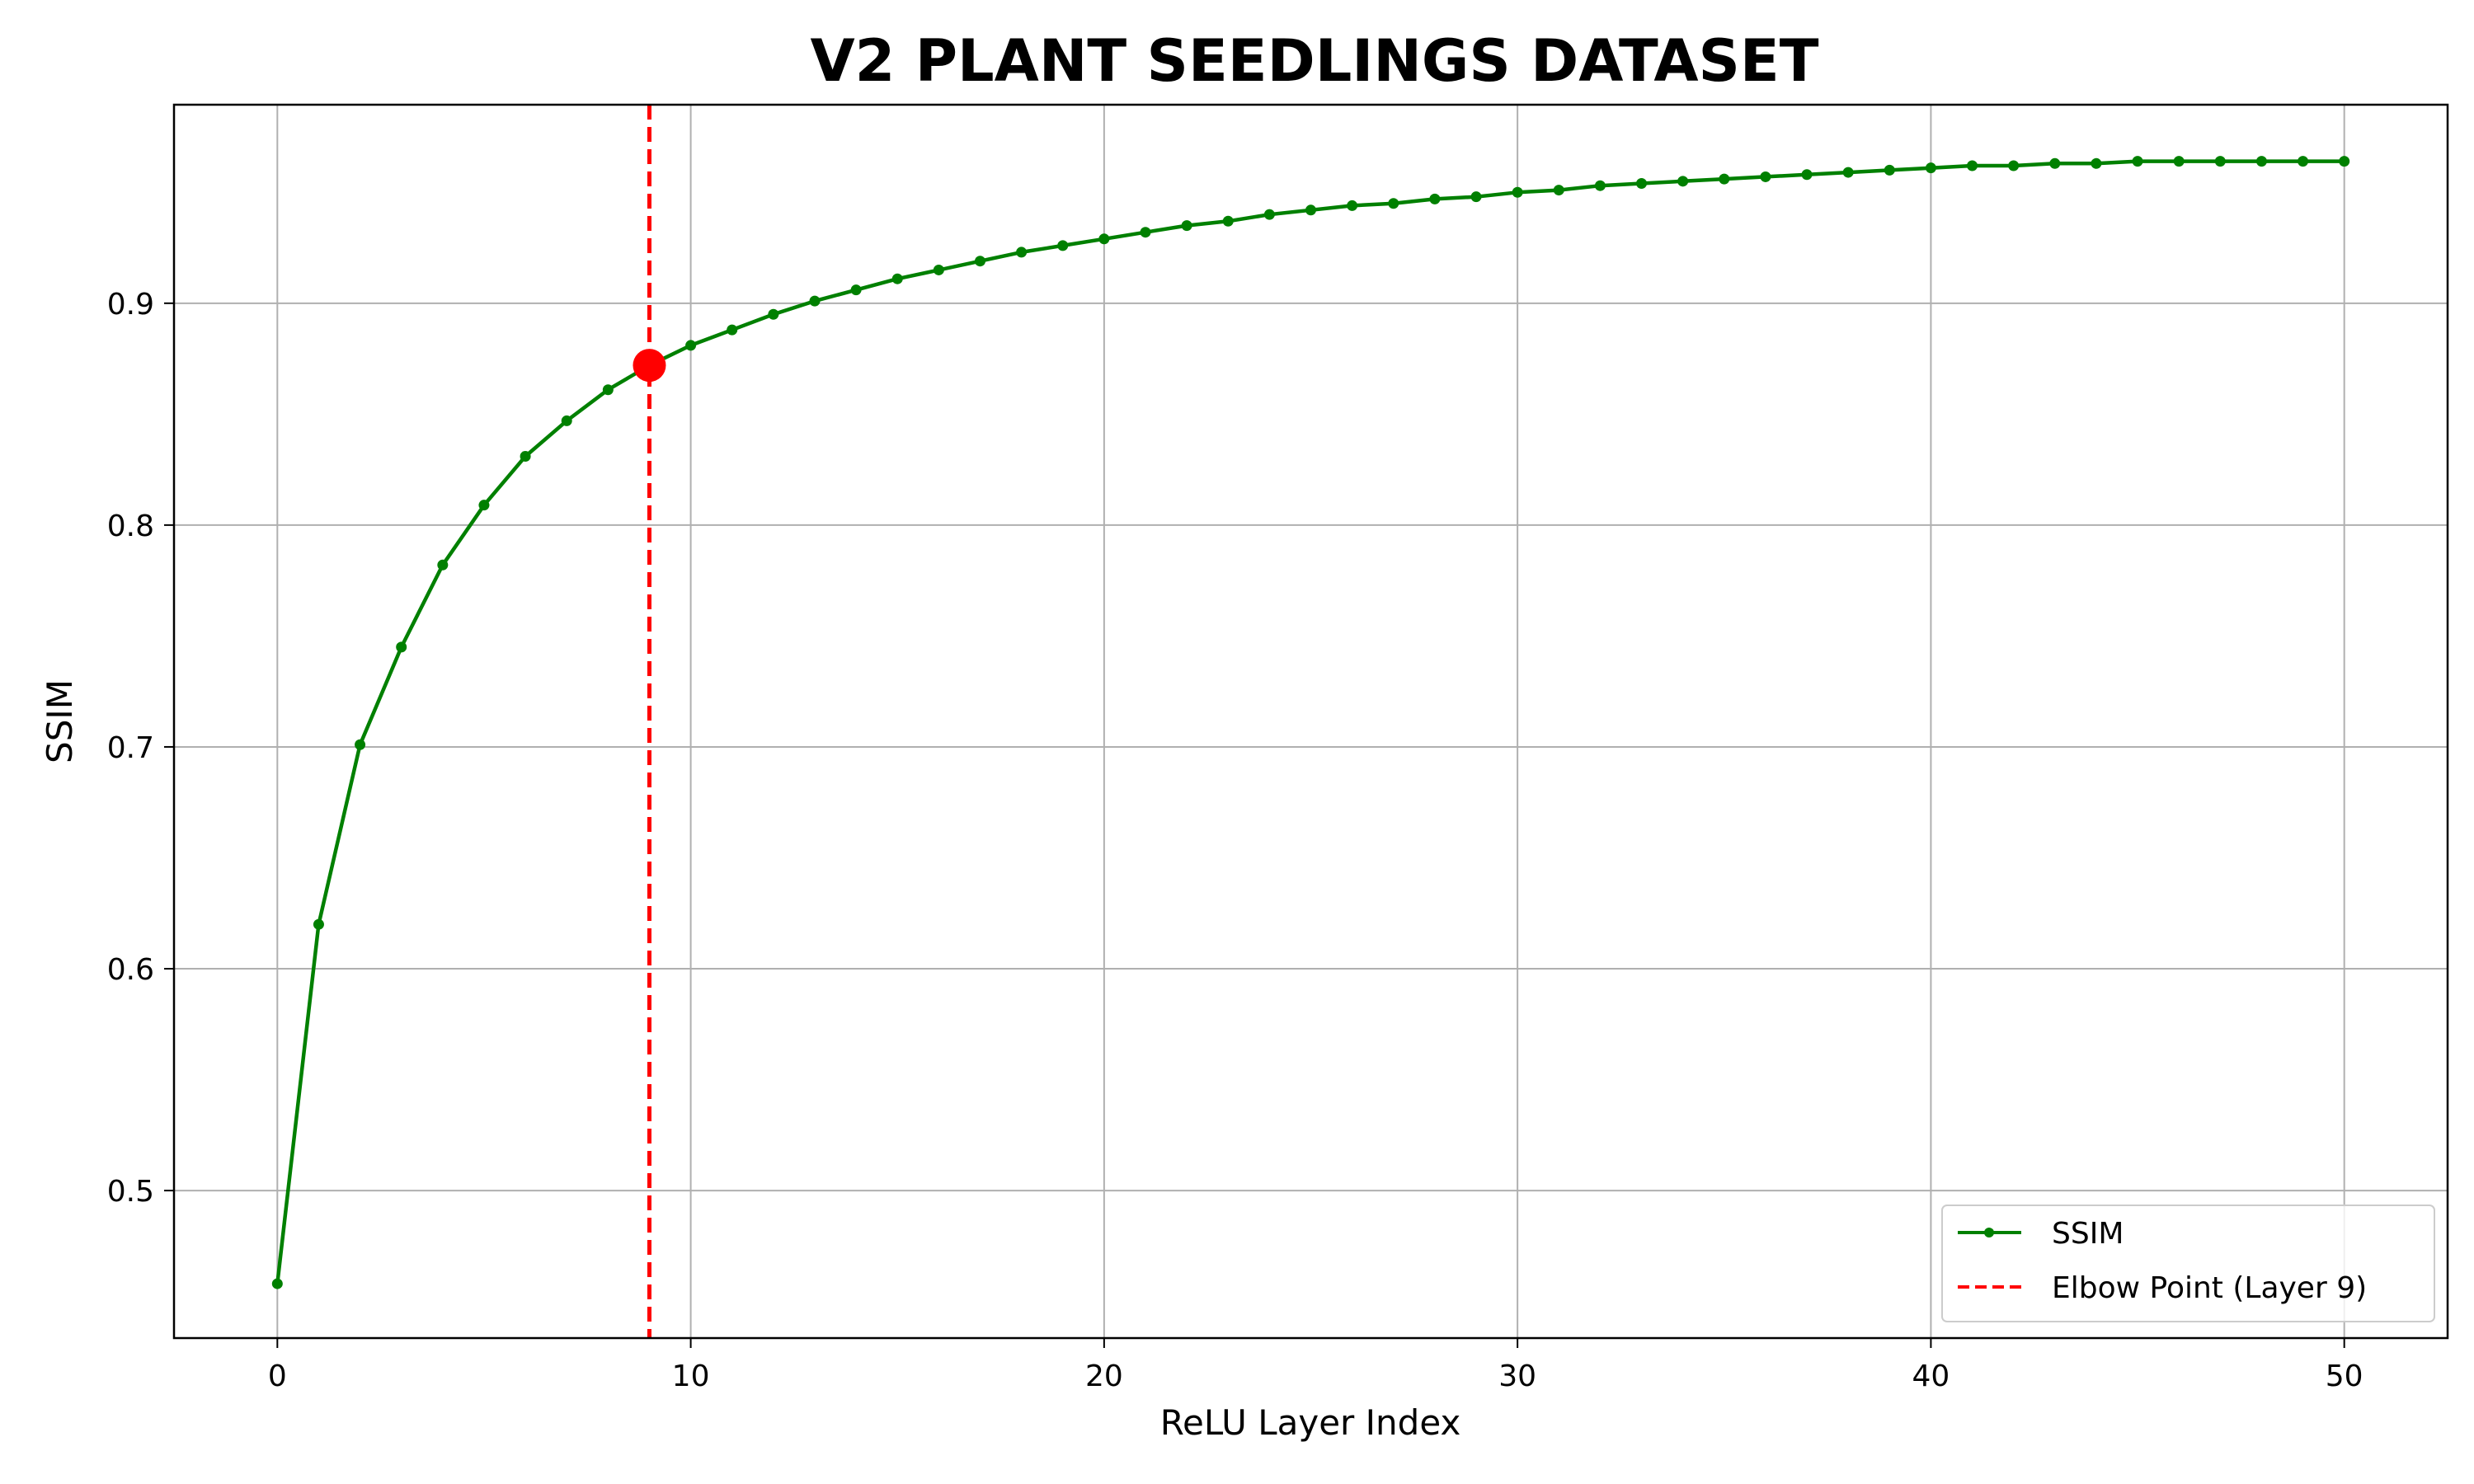 The height and width of the screenshot is (1484, 2474). I want to click on legend-elbow-label: Elbow Point (Layer 9), so click(2209, 1288).